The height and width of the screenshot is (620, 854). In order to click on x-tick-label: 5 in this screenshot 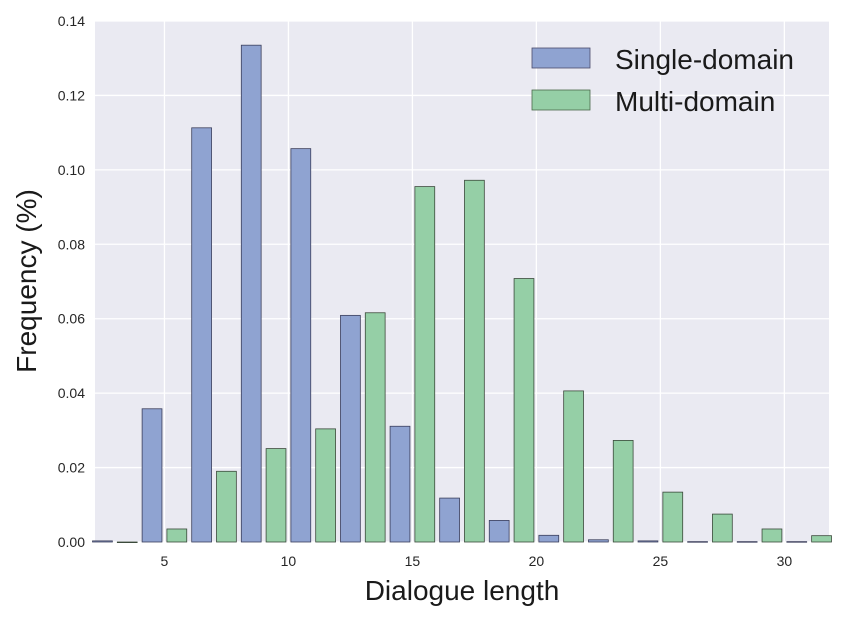, I will do `click(165, 561)`.